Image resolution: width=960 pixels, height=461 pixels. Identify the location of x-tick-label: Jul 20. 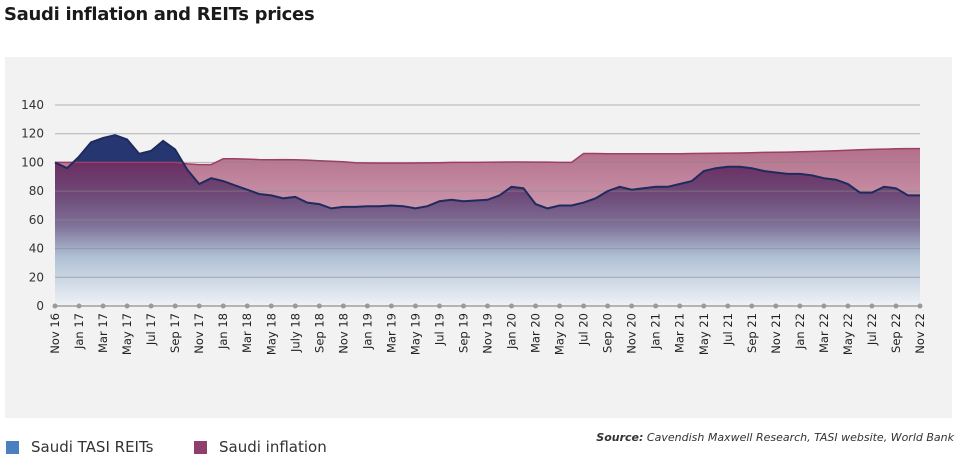
(584, 329).